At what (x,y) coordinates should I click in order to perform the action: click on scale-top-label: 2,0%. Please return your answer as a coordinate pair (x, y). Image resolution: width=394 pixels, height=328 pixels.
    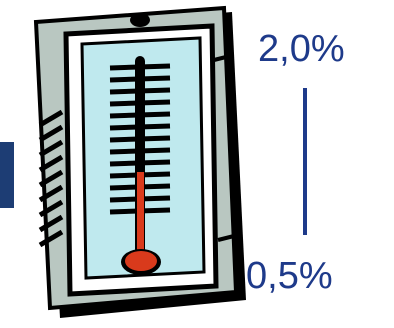
    Looking at the image, I should click on (301, 49).